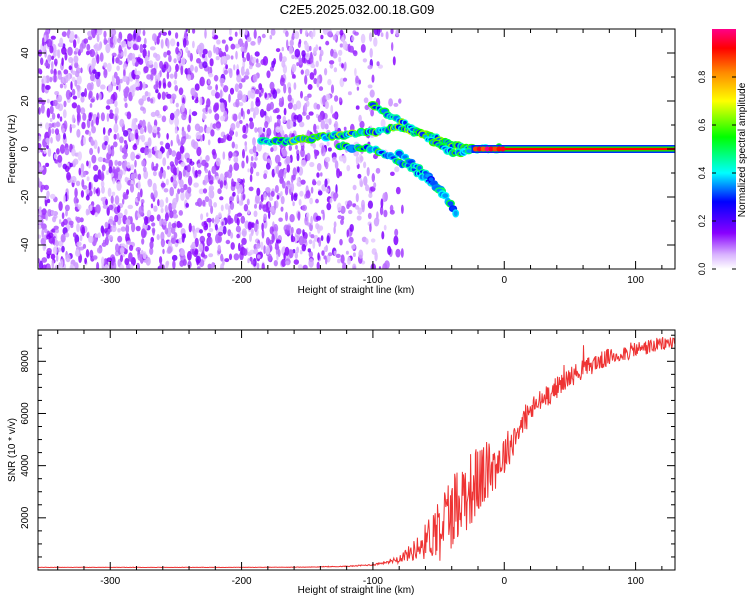 The image size is (750, 600). What do you see at coordinates (702, 269) in the screenshot?
I see `colorbar-tick-label: 0.0` at bounding box center [702, 269].